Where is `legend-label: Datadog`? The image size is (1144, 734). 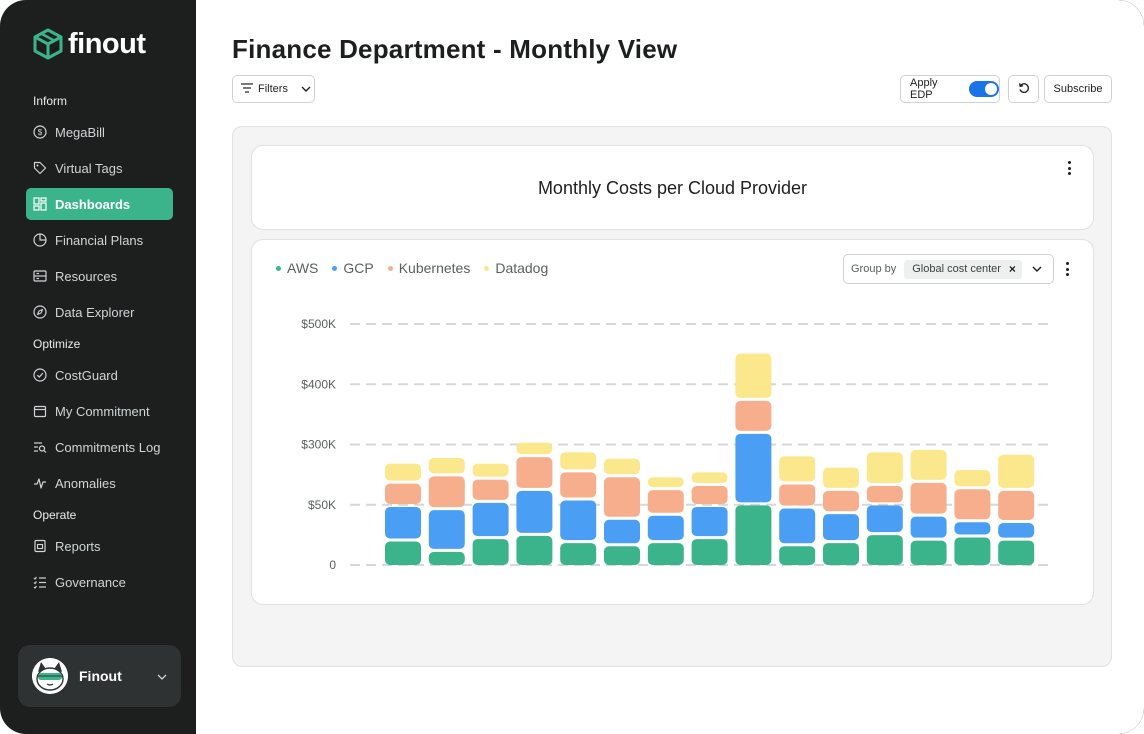 legend-label: Datadog is located at coordinates (522, 268).